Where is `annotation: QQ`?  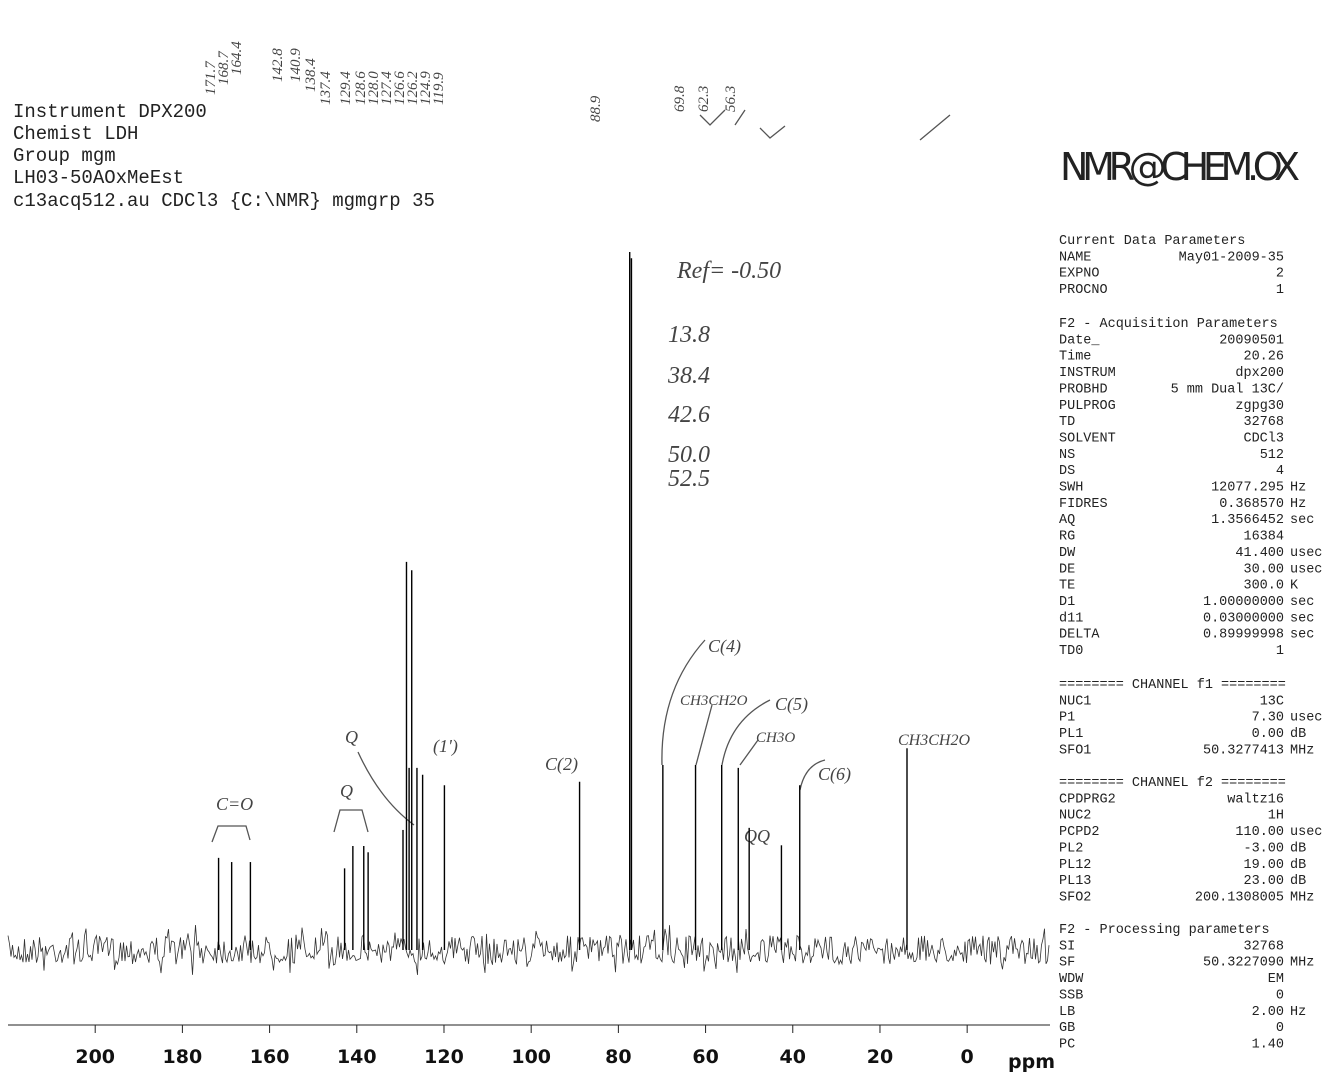
annotation: QQ is located at coordinates (757, 836).